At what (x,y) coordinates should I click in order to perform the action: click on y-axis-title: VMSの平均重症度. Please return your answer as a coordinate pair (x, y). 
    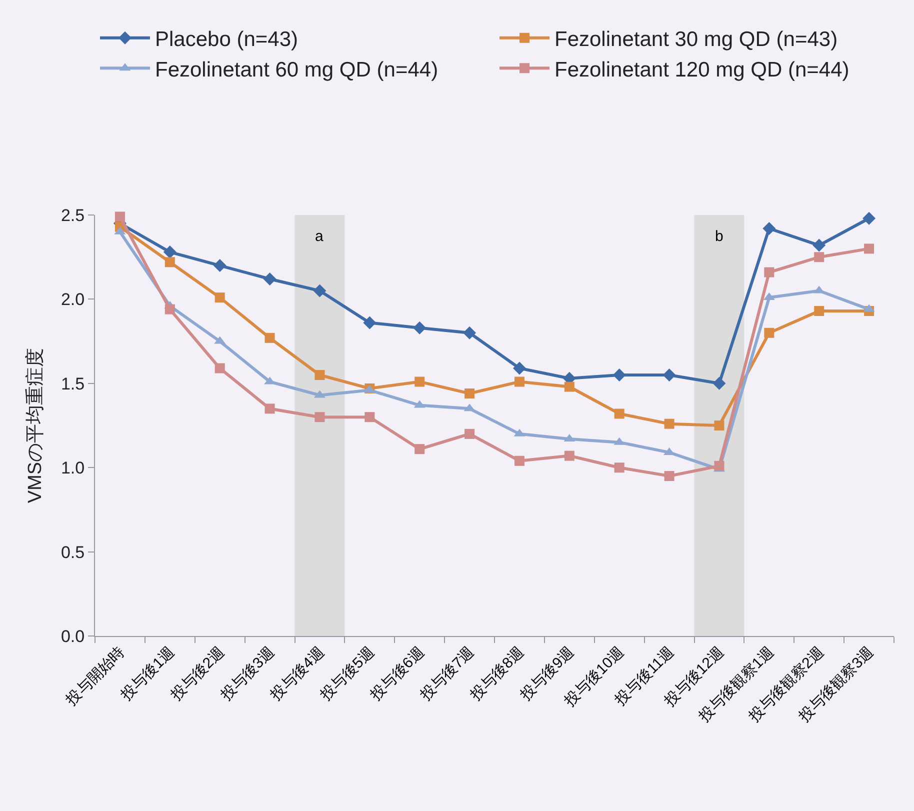
    Looking at the image, I should click on (35, 426).